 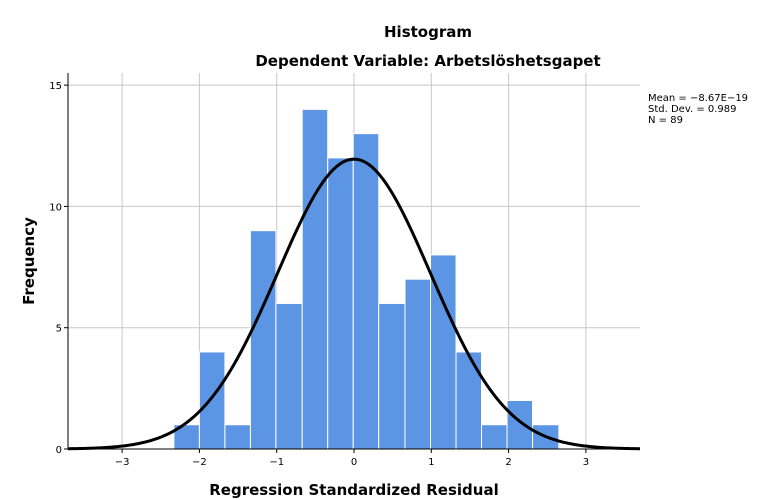 I want to click on x-tick-label: 2, so click(x=508, y=462).